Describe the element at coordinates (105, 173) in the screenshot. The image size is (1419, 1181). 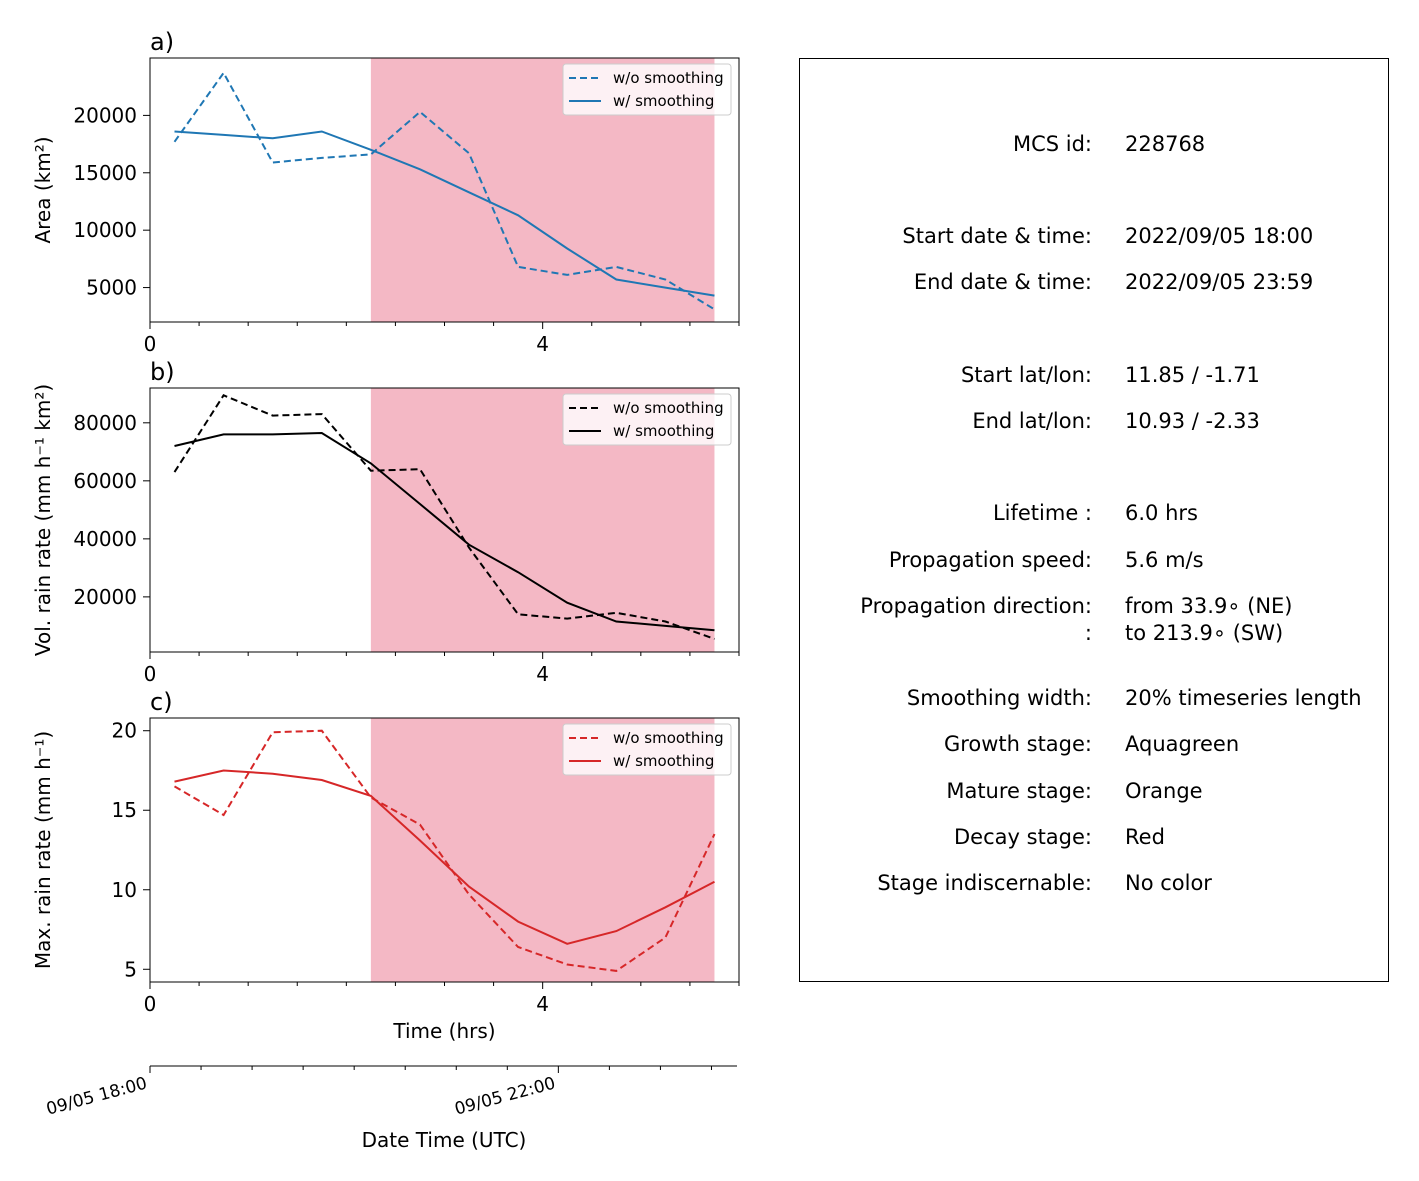
I see `y-tick-label: 15000` at that location.